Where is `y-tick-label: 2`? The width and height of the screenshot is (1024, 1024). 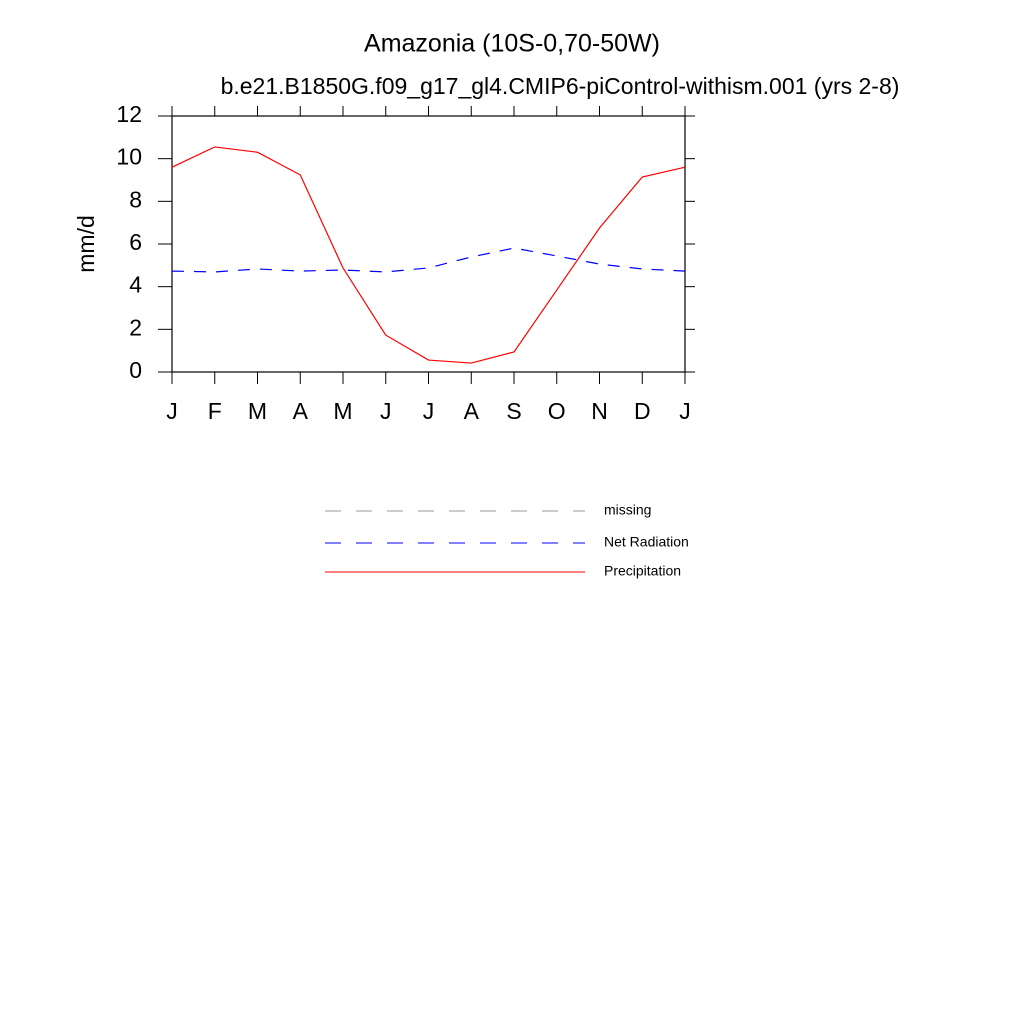 y-tick-label: 2 is located at coordinates (135, 327).